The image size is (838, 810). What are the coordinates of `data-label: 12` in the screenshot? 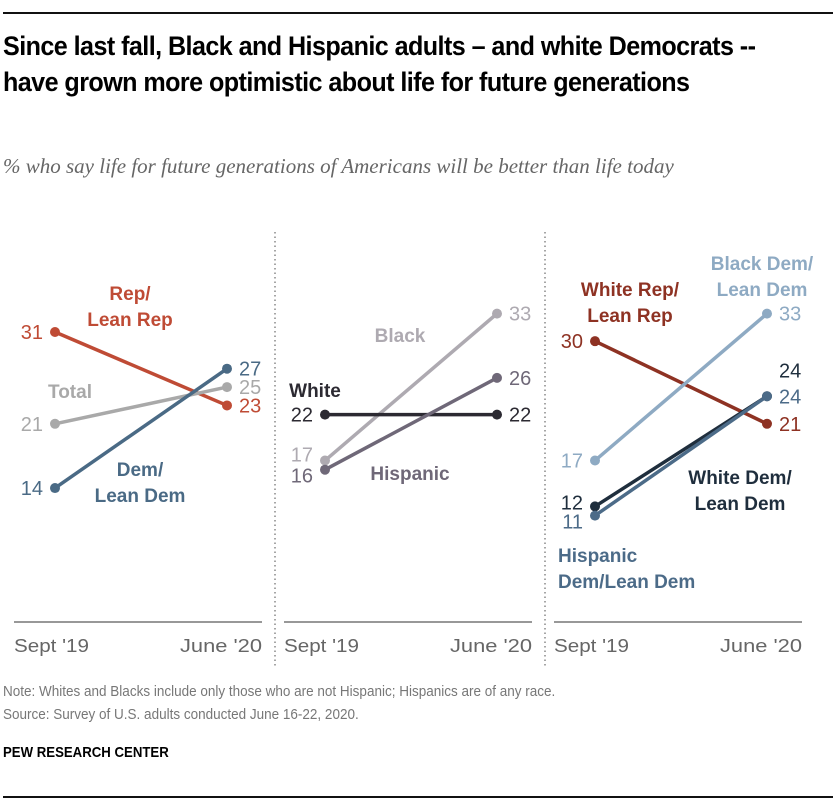 It's located at (572, 503).